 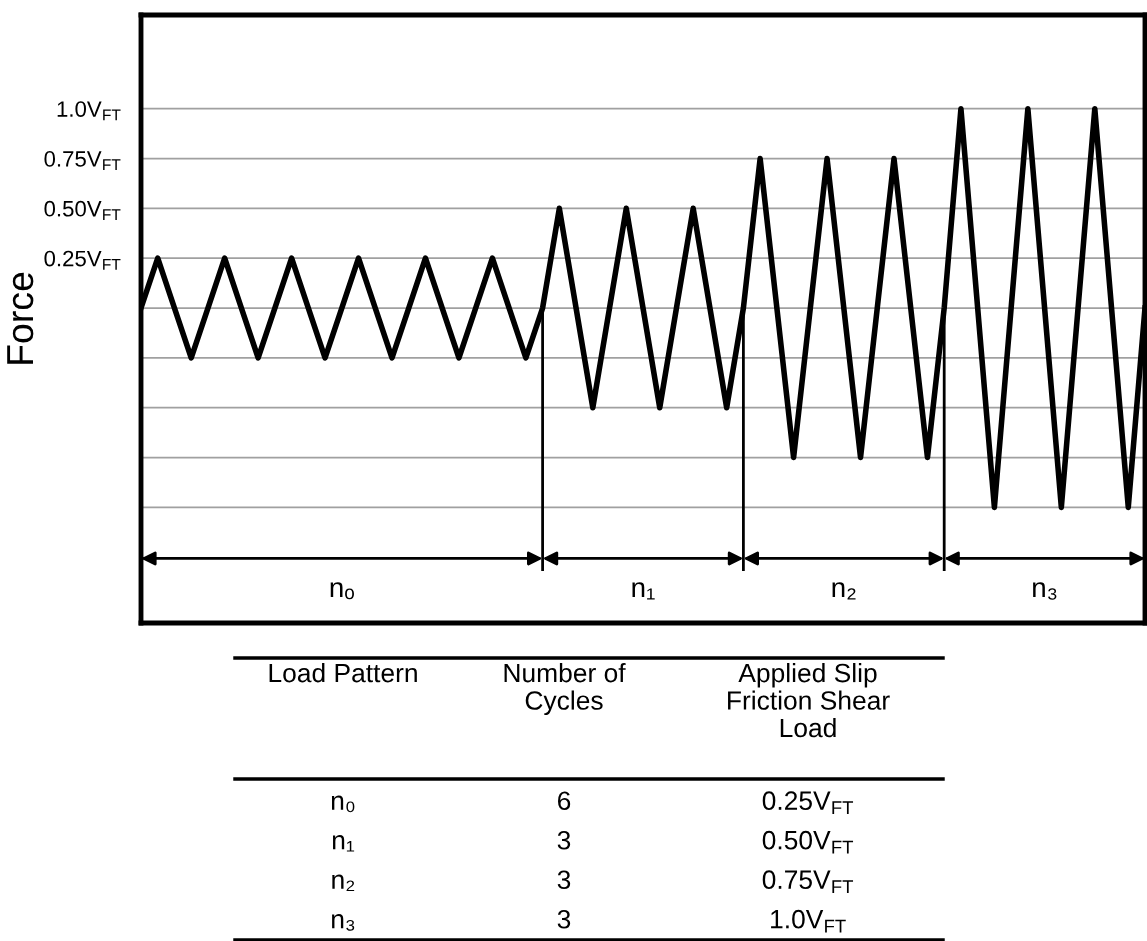 What do you see at coordinates (808, 802) in the screenshot?
I see `text: 0.25V$_{FT}$` at bounding box center [808, 802].